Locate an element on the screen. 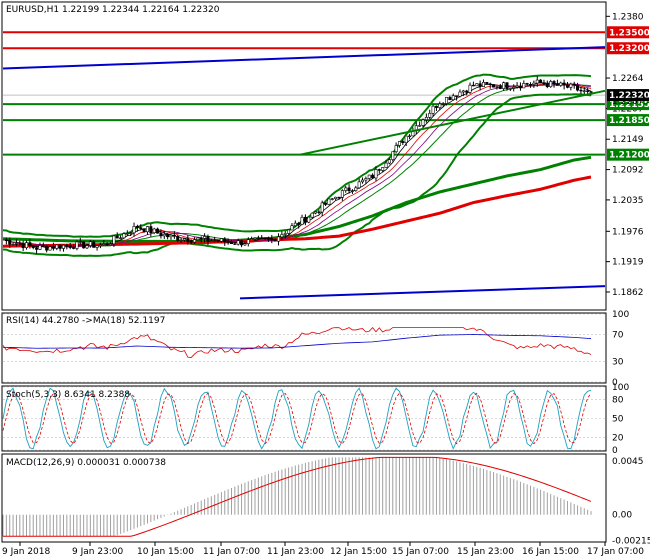  level-price-box is located at coordinates (628, 32).